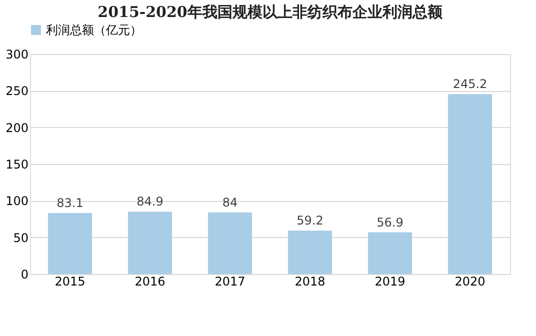 The width and height of the screenshot is (536, 336). What do you see at coordinates (310, 221) in the screenshot?
I see `data-label: 59.2` at bounding box center [310, 221].